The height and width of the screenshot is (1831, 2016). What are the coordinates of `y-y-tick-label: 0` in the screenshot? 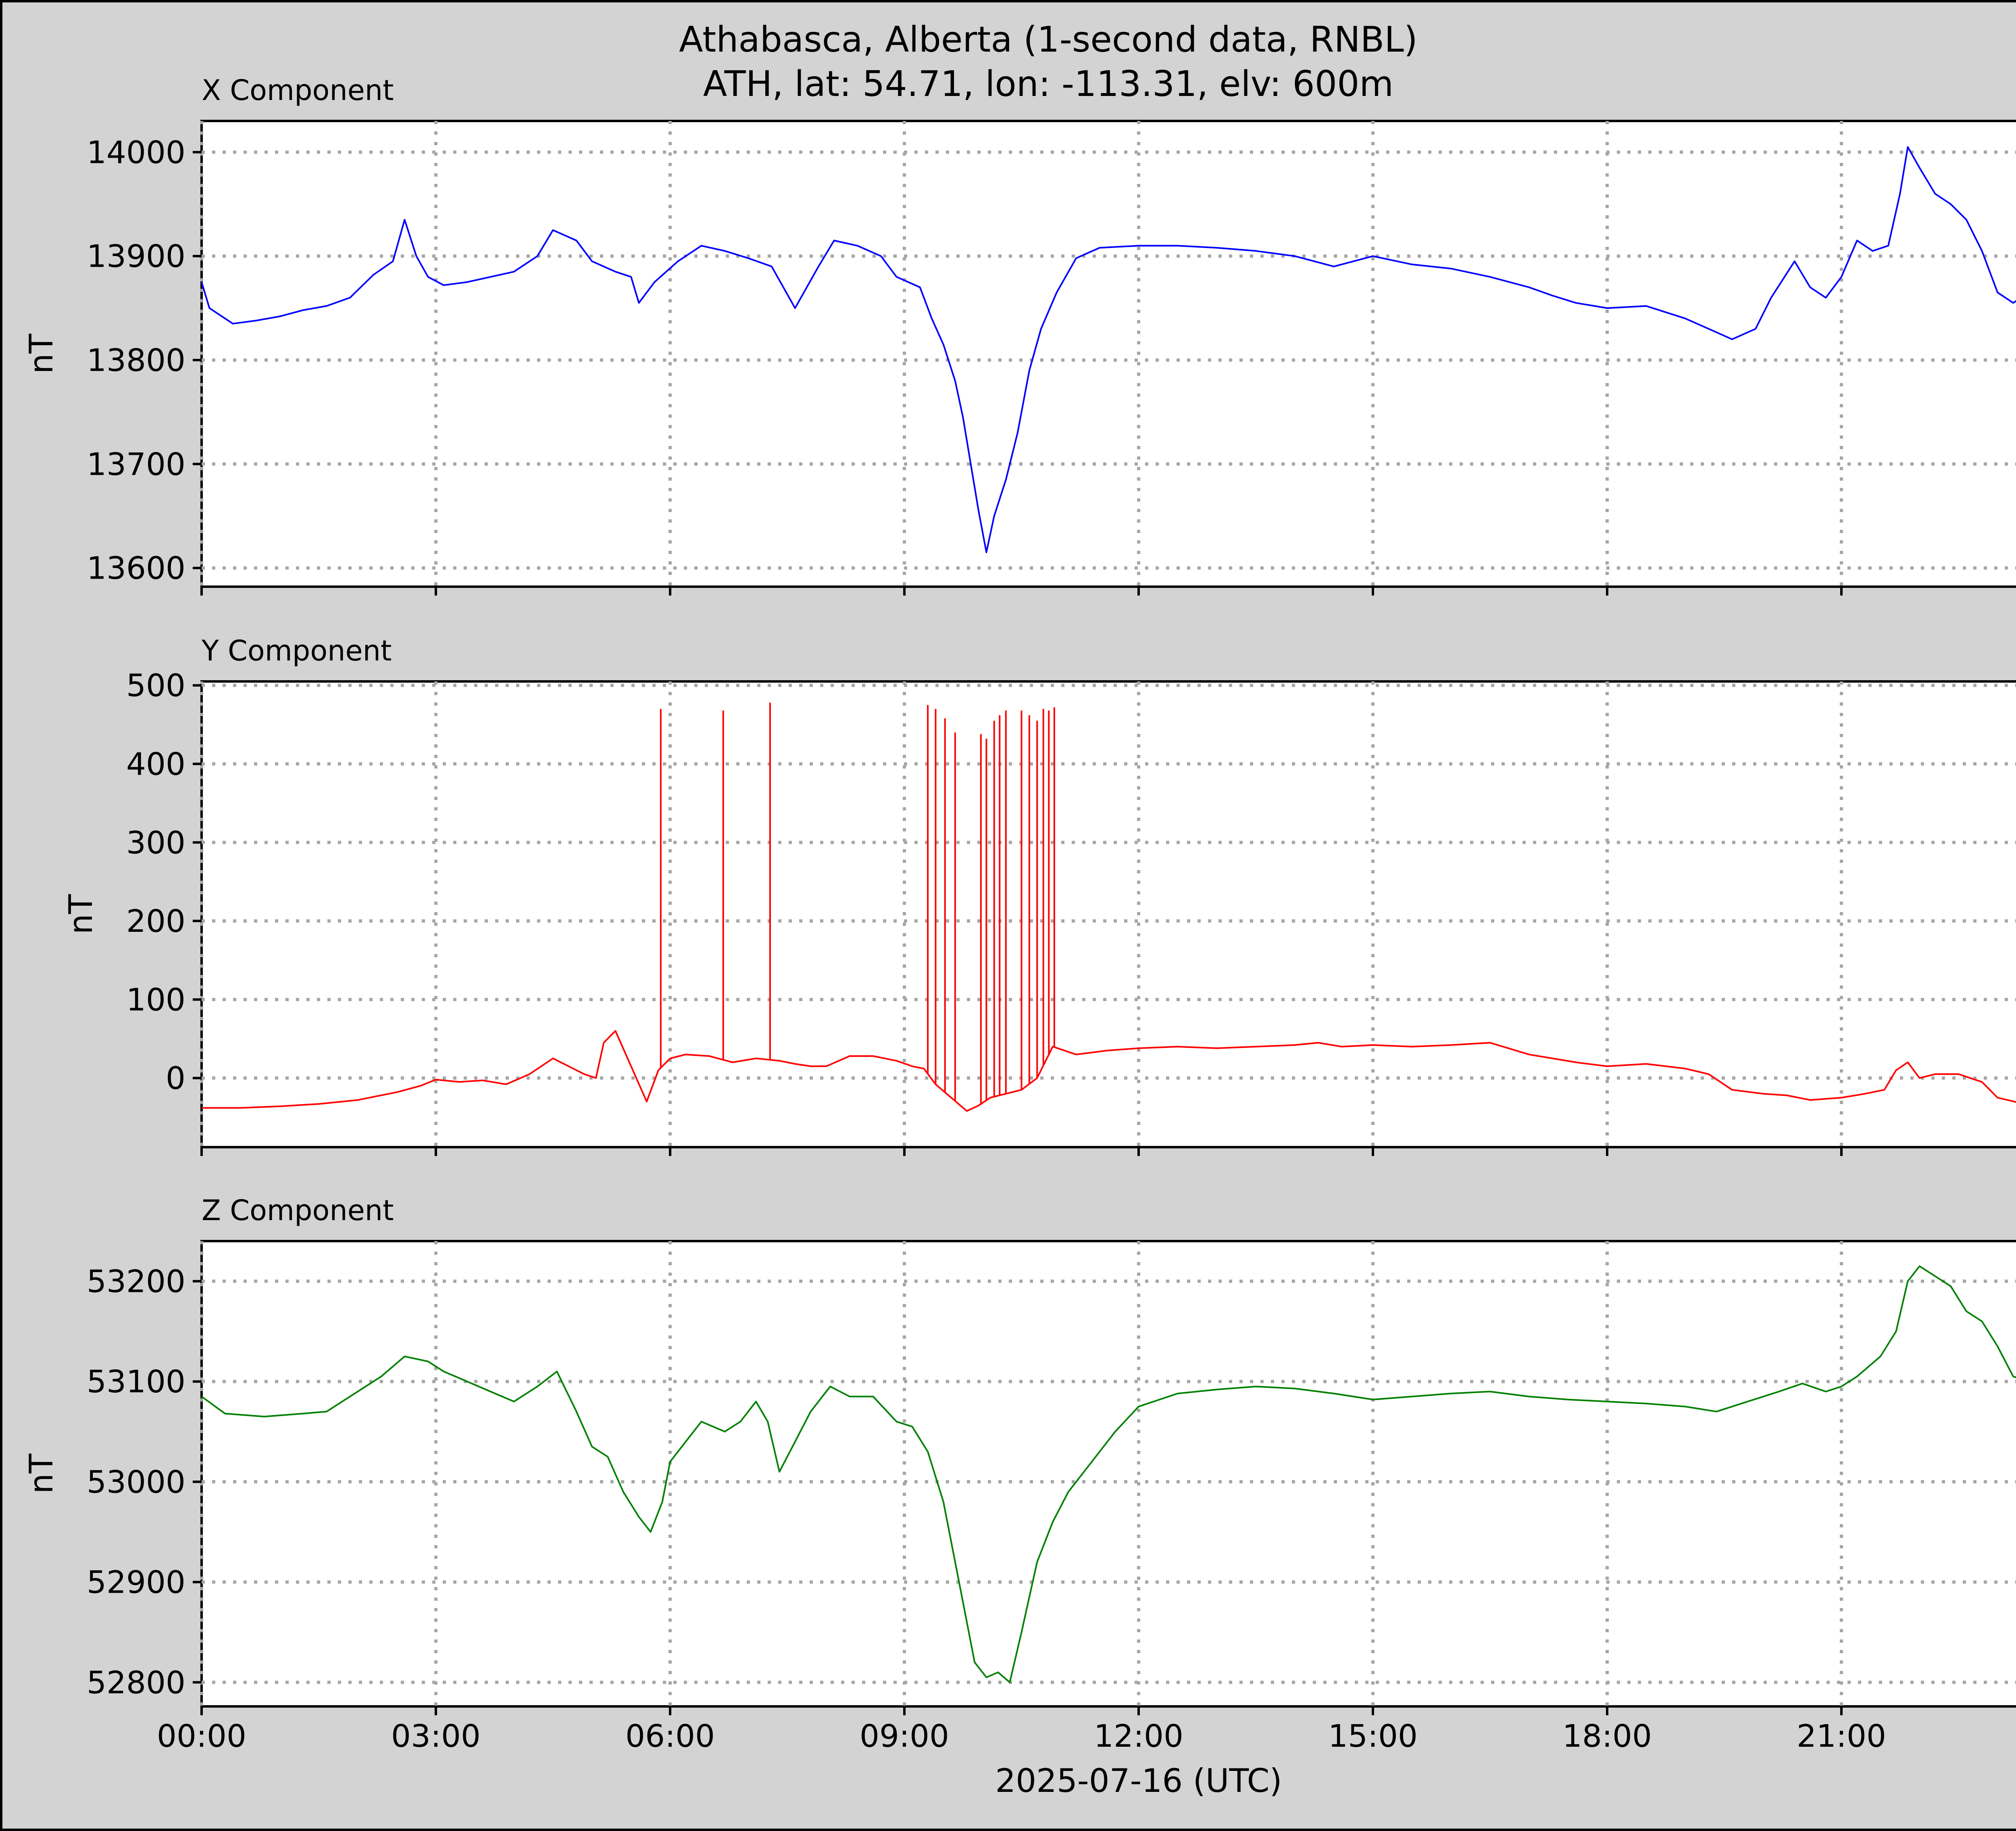 It's located at (175, 1079).